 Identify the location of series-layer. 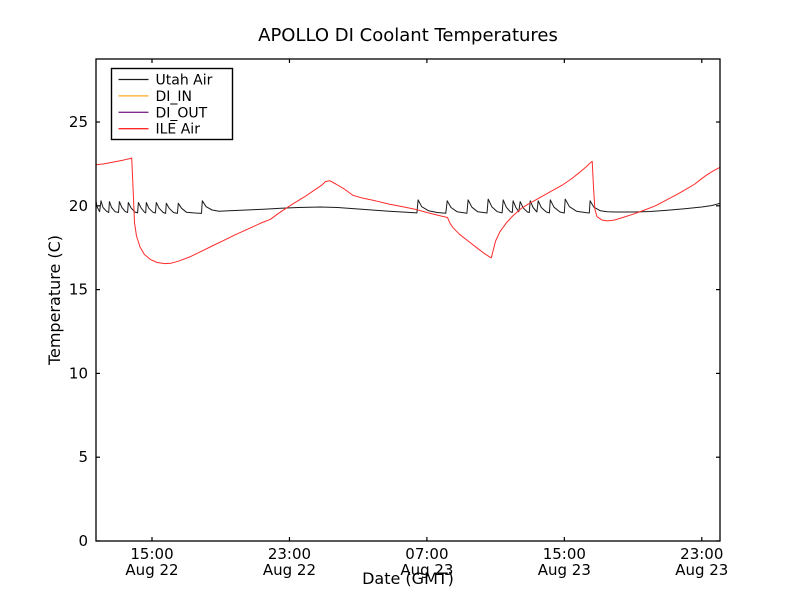
(408, 211).